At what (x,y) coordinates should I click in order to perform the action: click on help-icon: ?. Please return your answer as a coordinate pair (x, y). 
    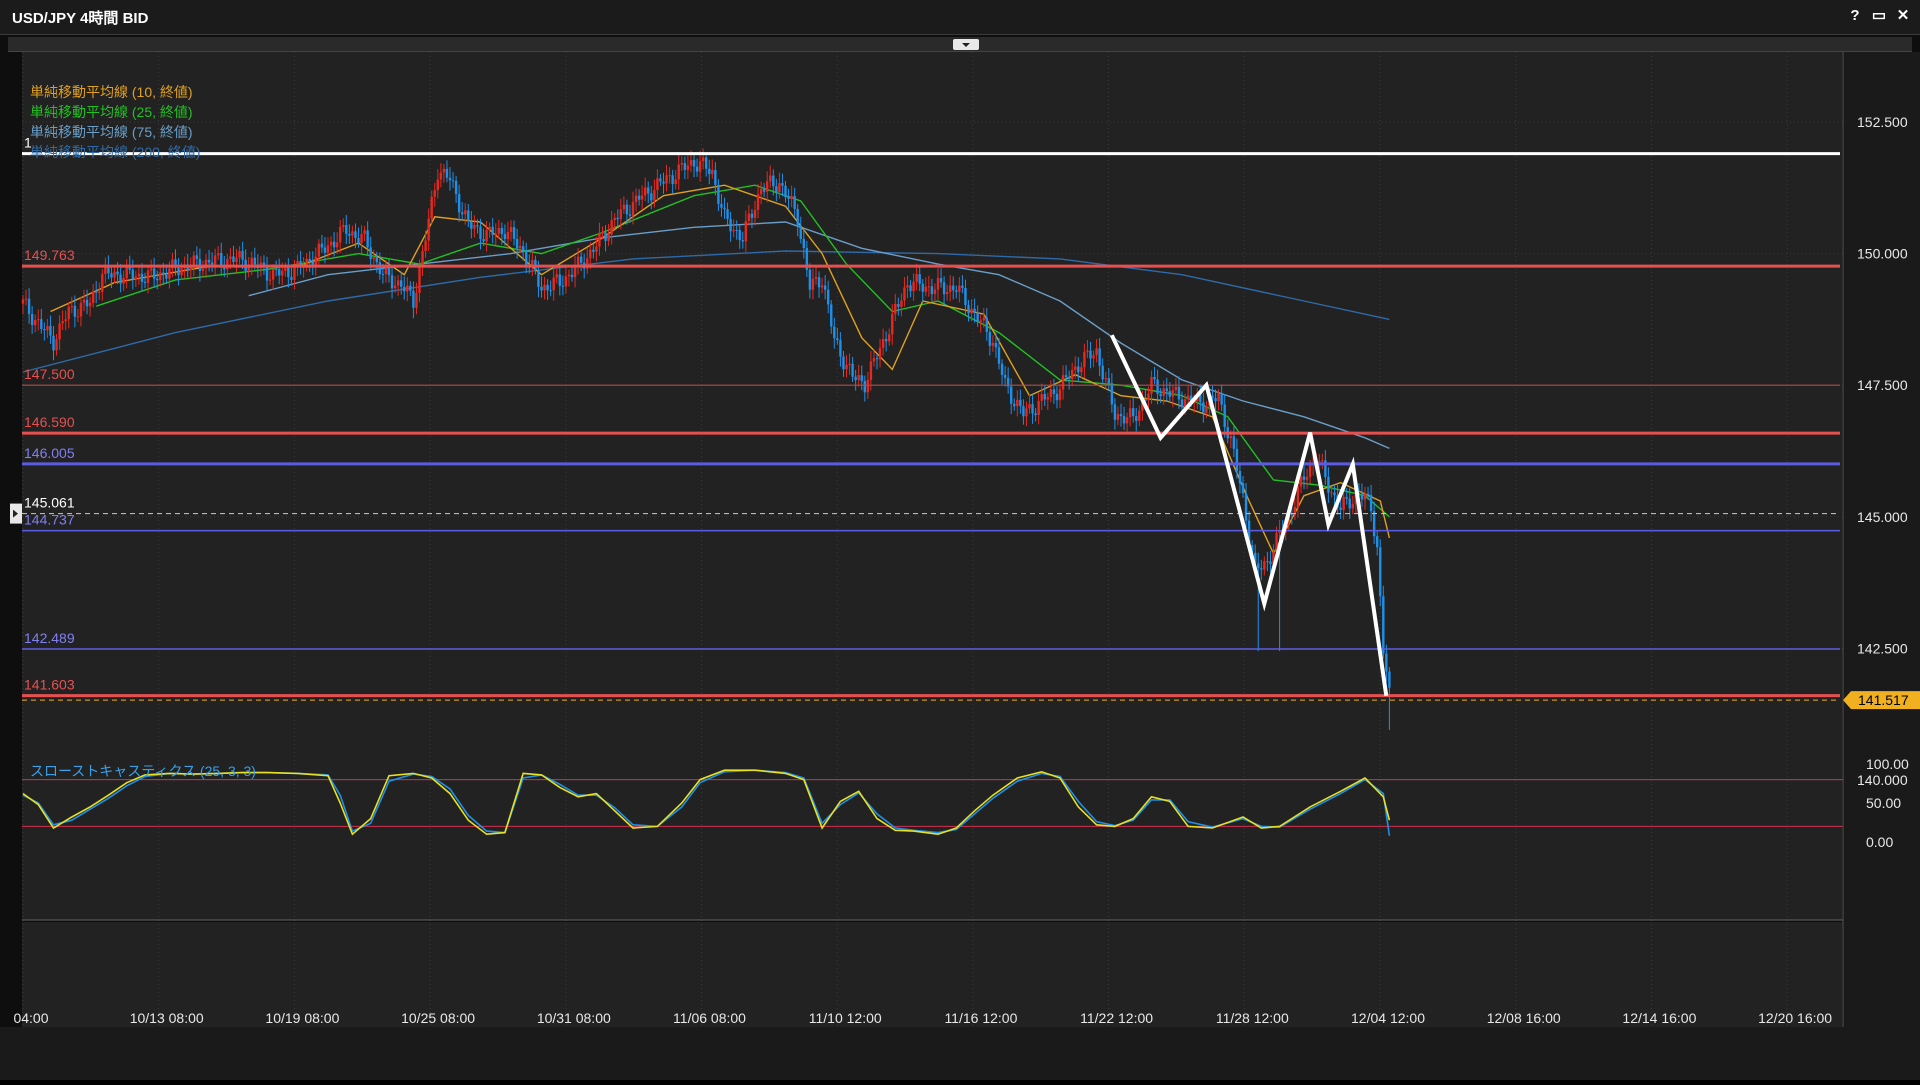
    Looking at the image, I should click on (1855, 15).